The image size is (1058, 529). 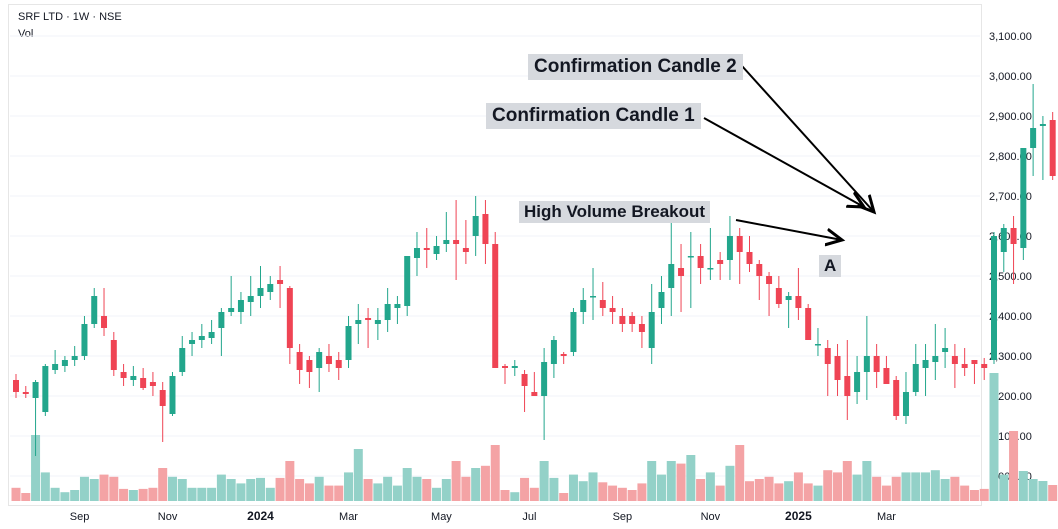 I want to click on y-tick-label: 2,300.00, so click(x=1010, y=357).